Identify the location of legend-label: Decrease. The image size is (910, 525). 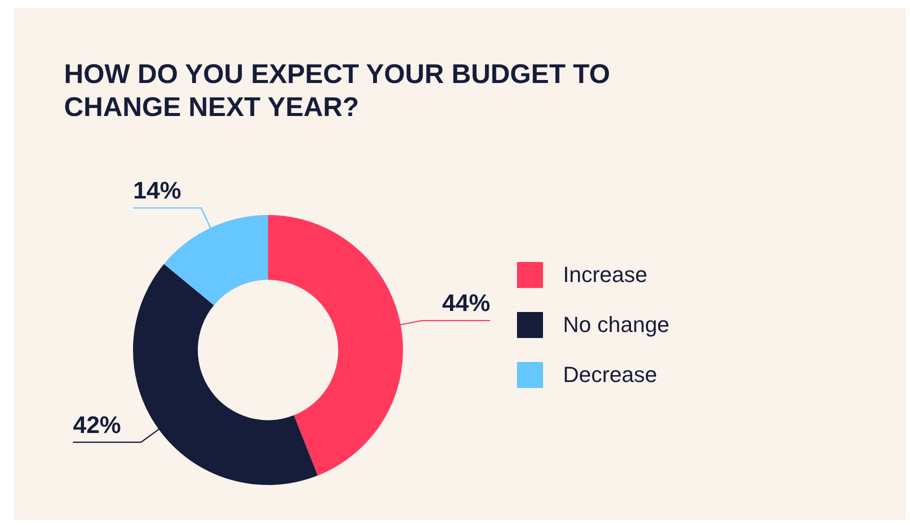
(610, 375).